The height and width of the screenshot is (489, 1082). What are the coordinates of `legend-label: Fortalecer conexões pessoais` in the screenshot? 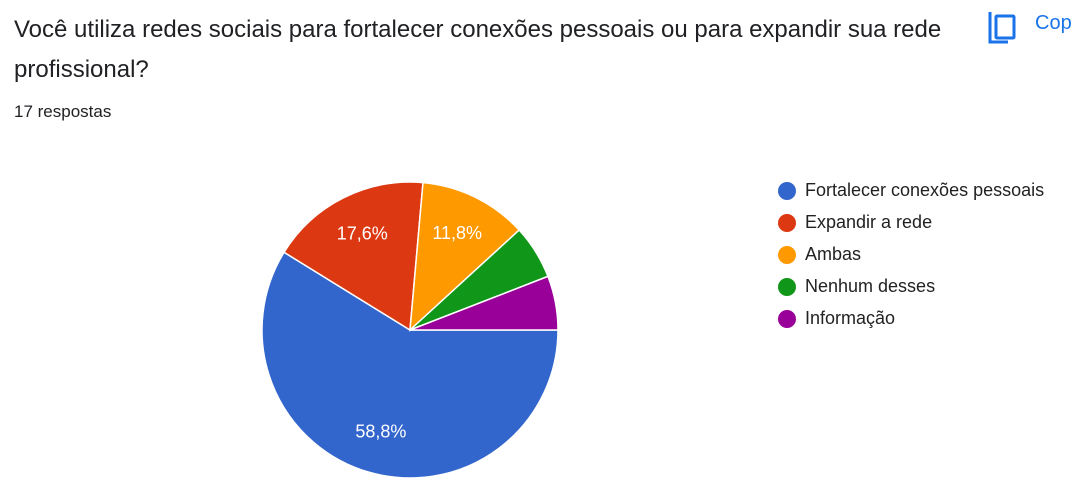 It's located at (924, 190).